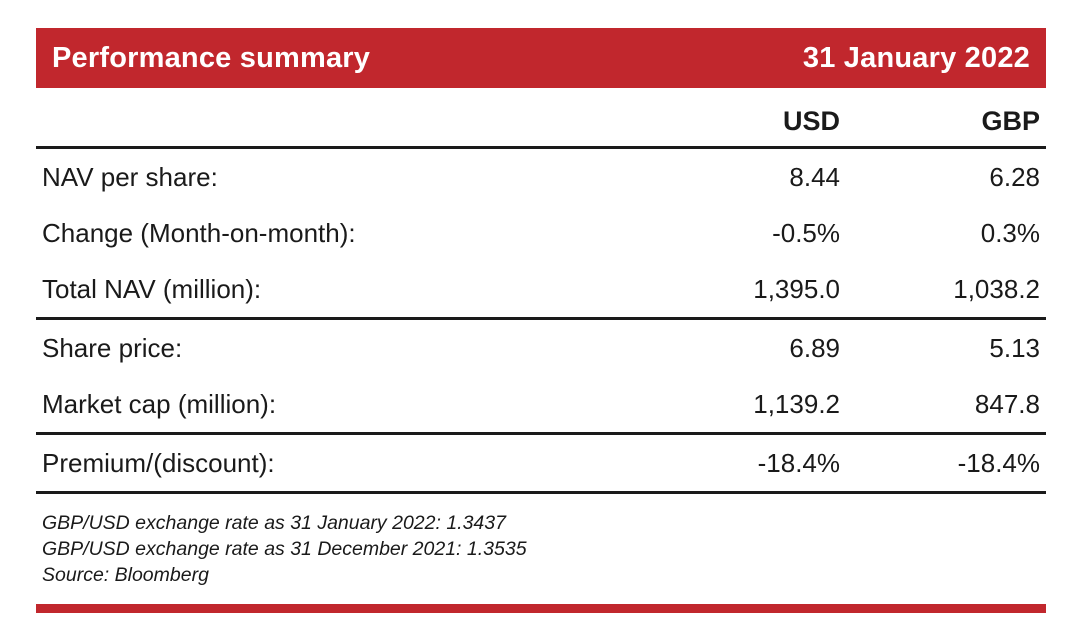 This screenshot has width=1082, height=618. What do you see at coordinates (1010, 232) in the screenshot?
I see `row-value-gbp: 0.3%` at bounding box center [1010, 232].